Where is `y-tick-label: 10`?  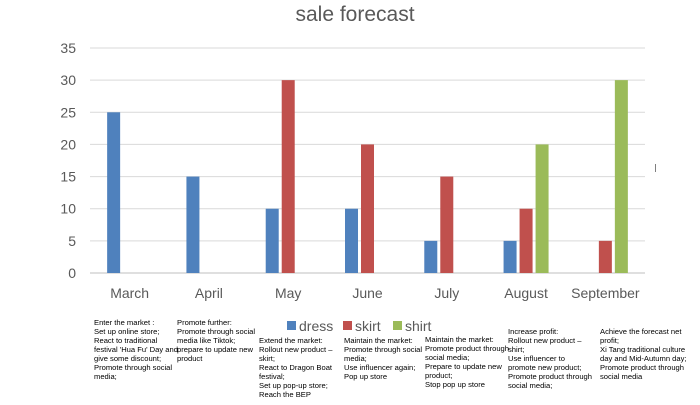
y-tick-label: 10 is located at coordinates (68, 209).